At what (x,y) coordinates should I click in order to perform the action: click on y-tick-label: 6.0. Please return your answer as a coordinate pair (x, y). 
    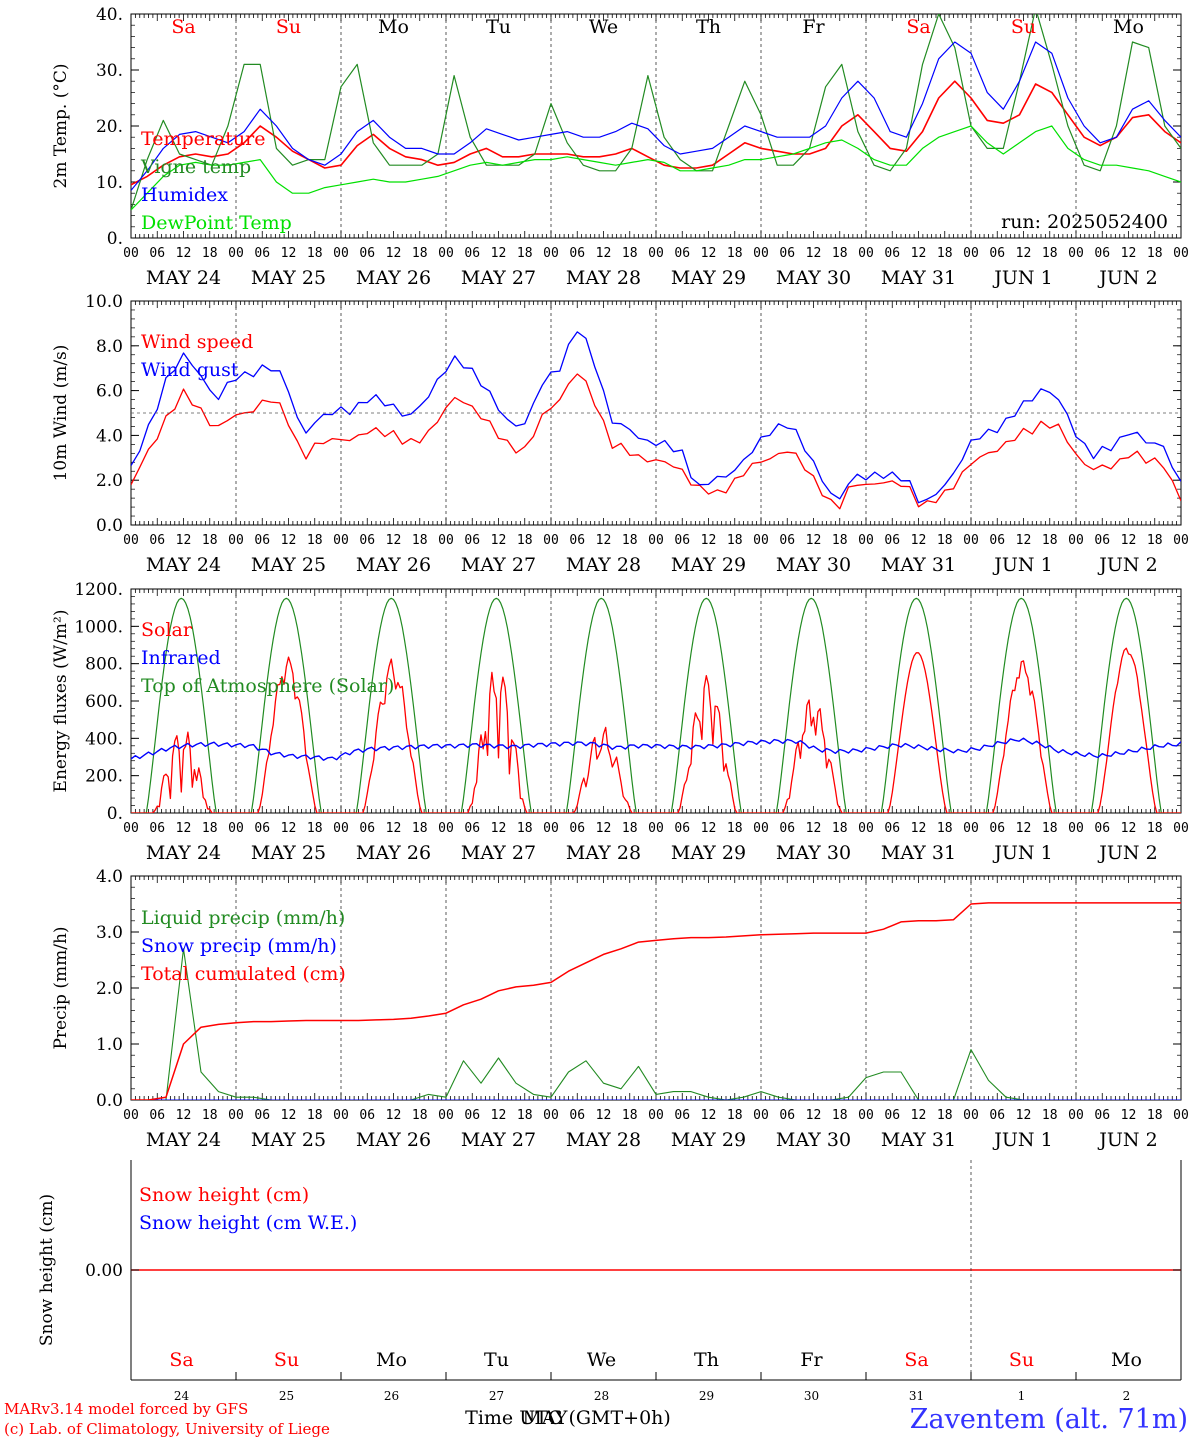
    Looking at the image, I should click on (109, 392).